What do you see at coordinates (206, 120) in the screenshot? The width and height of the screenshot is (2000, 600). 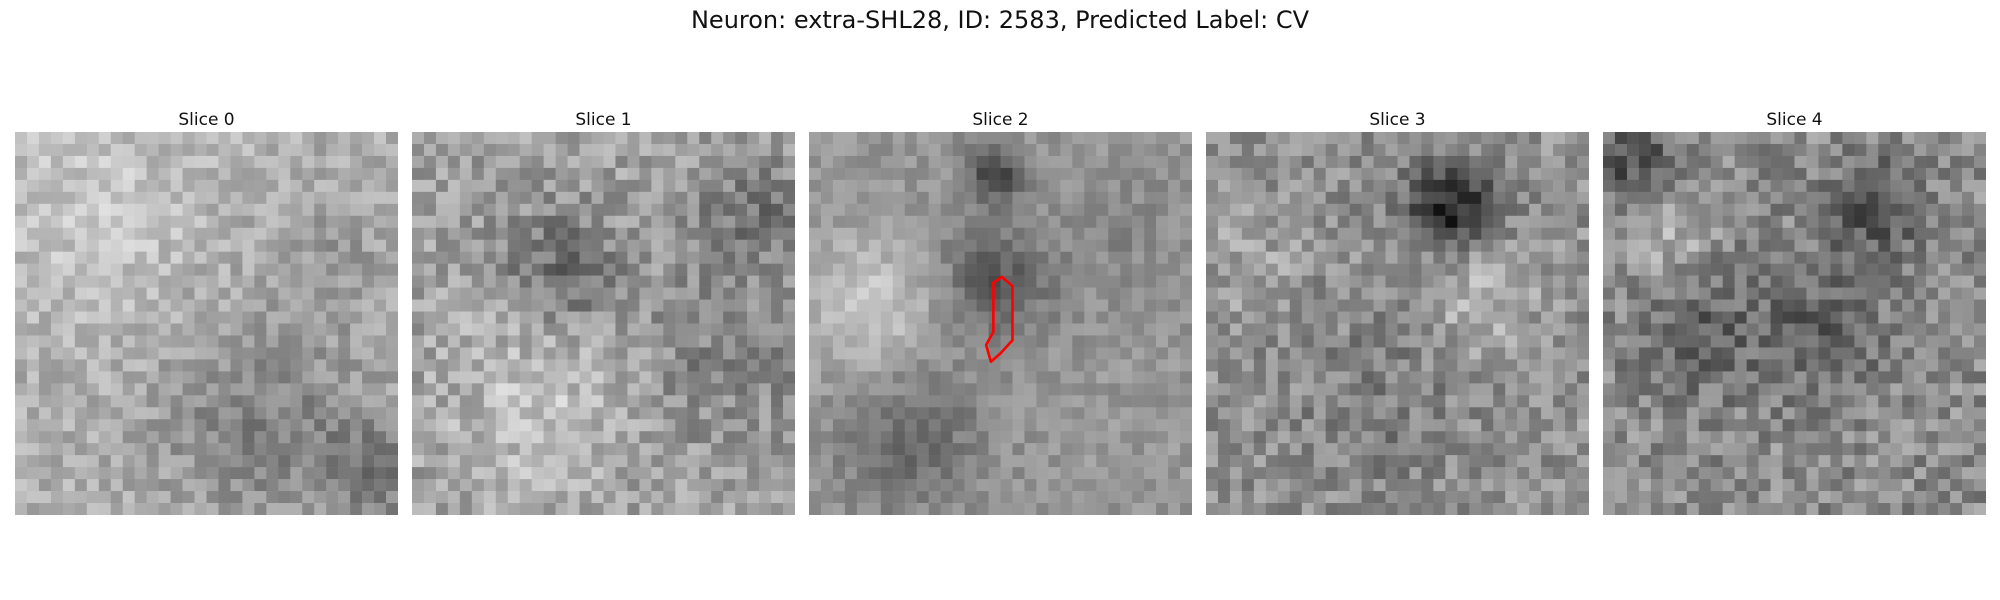 I see `slice-title: Slice 0` at bounding box center [206, 120].